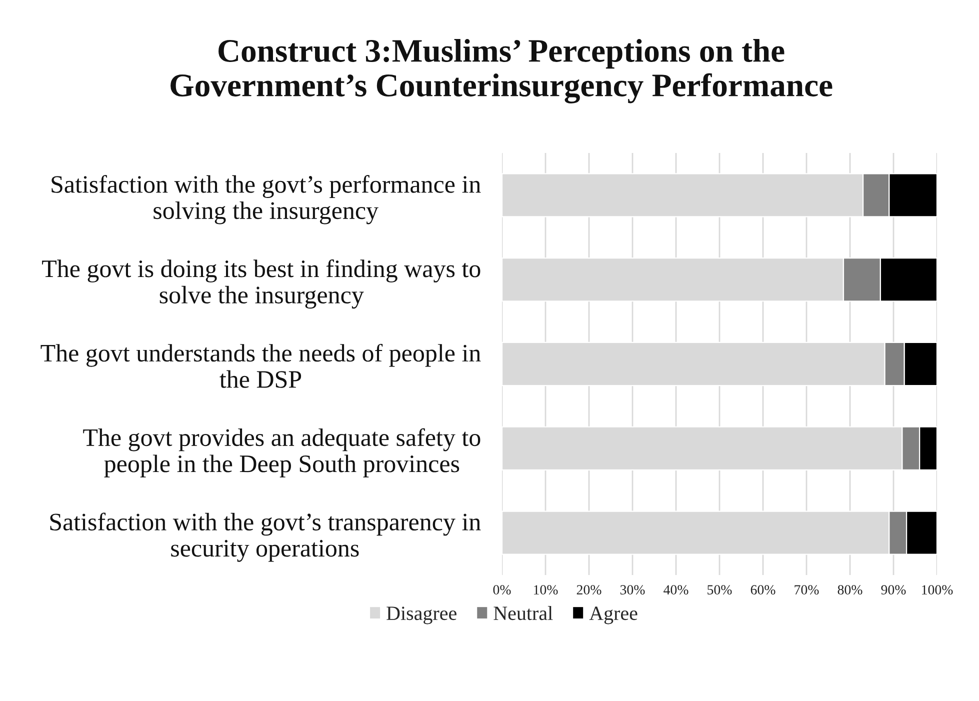 This screenshot has width=979, height=701. I want to click on chart-title: Construct 3:Muslims’ Perceptions on the Government’s Counterinsurgency Performance, so click(501, 71).